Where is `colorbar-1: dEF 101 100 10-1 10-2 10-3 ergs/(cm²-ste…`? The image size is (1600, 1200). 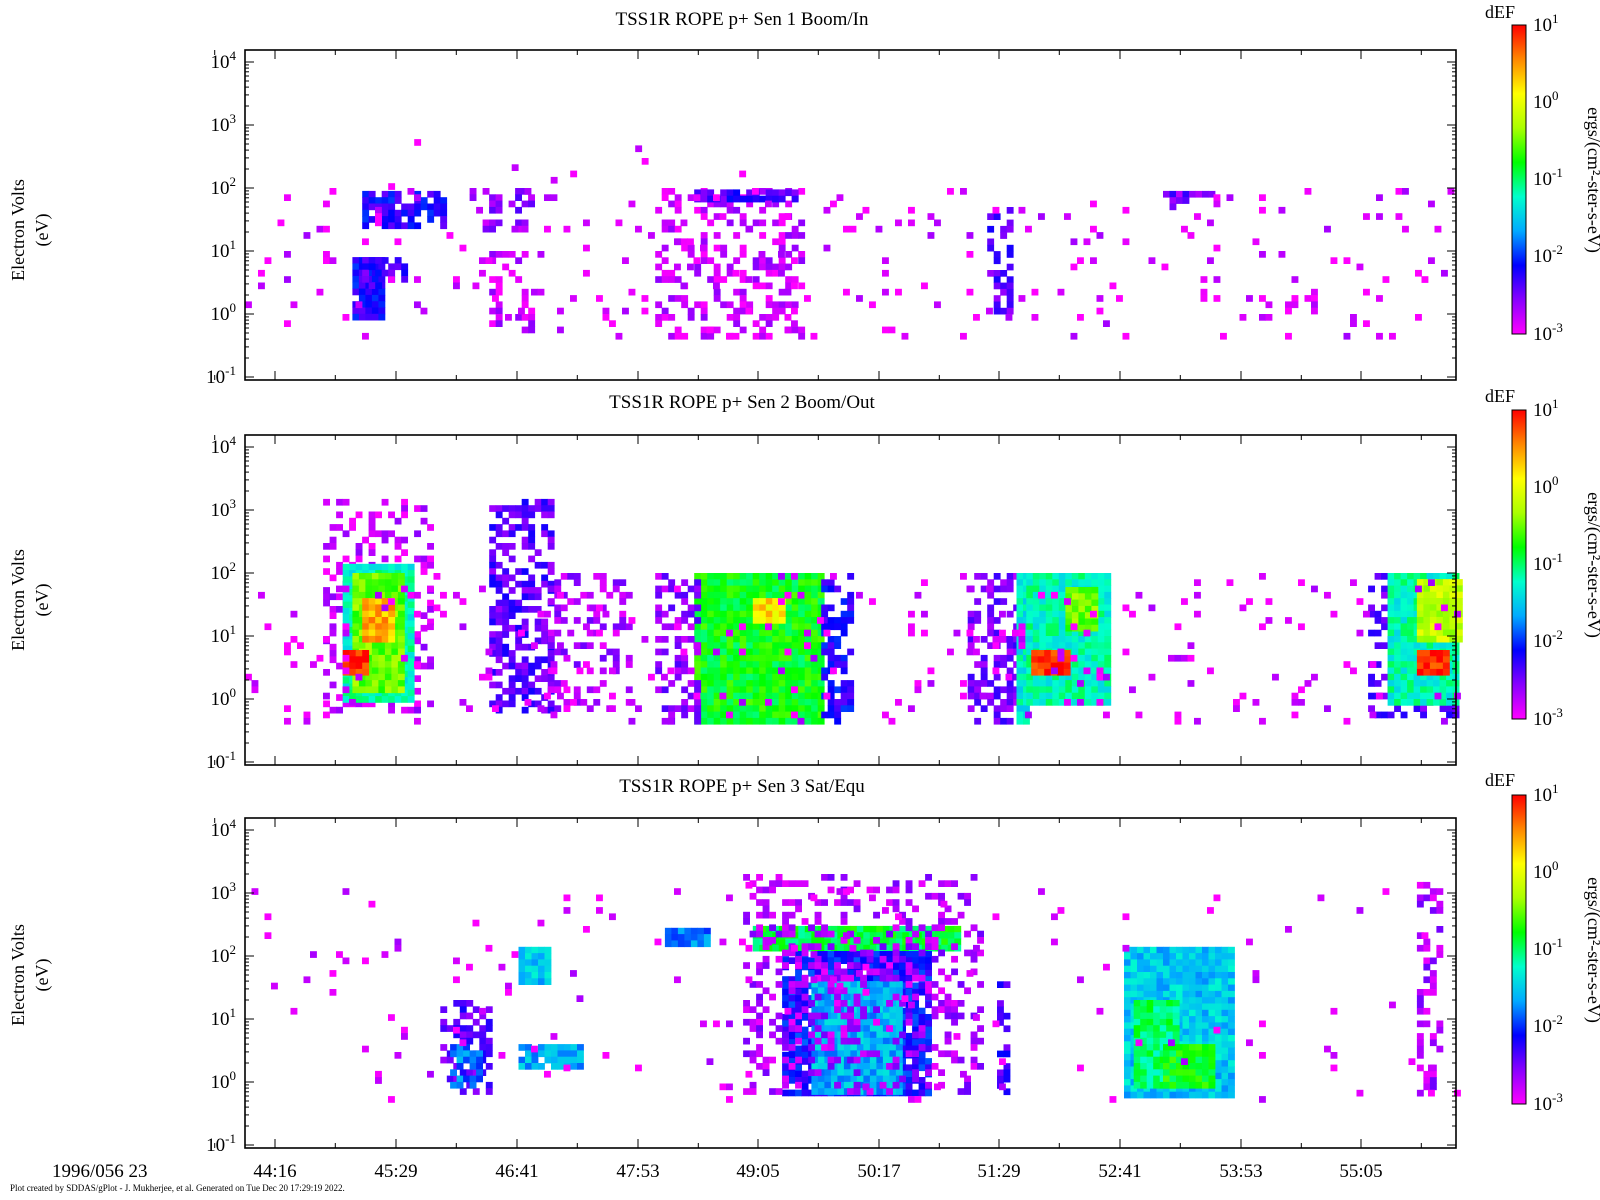
colorbar-1: dEF 101 100 10-1 10-2 10-3 ergs/(cm²-ste… is located at coordinates (1542, 173).